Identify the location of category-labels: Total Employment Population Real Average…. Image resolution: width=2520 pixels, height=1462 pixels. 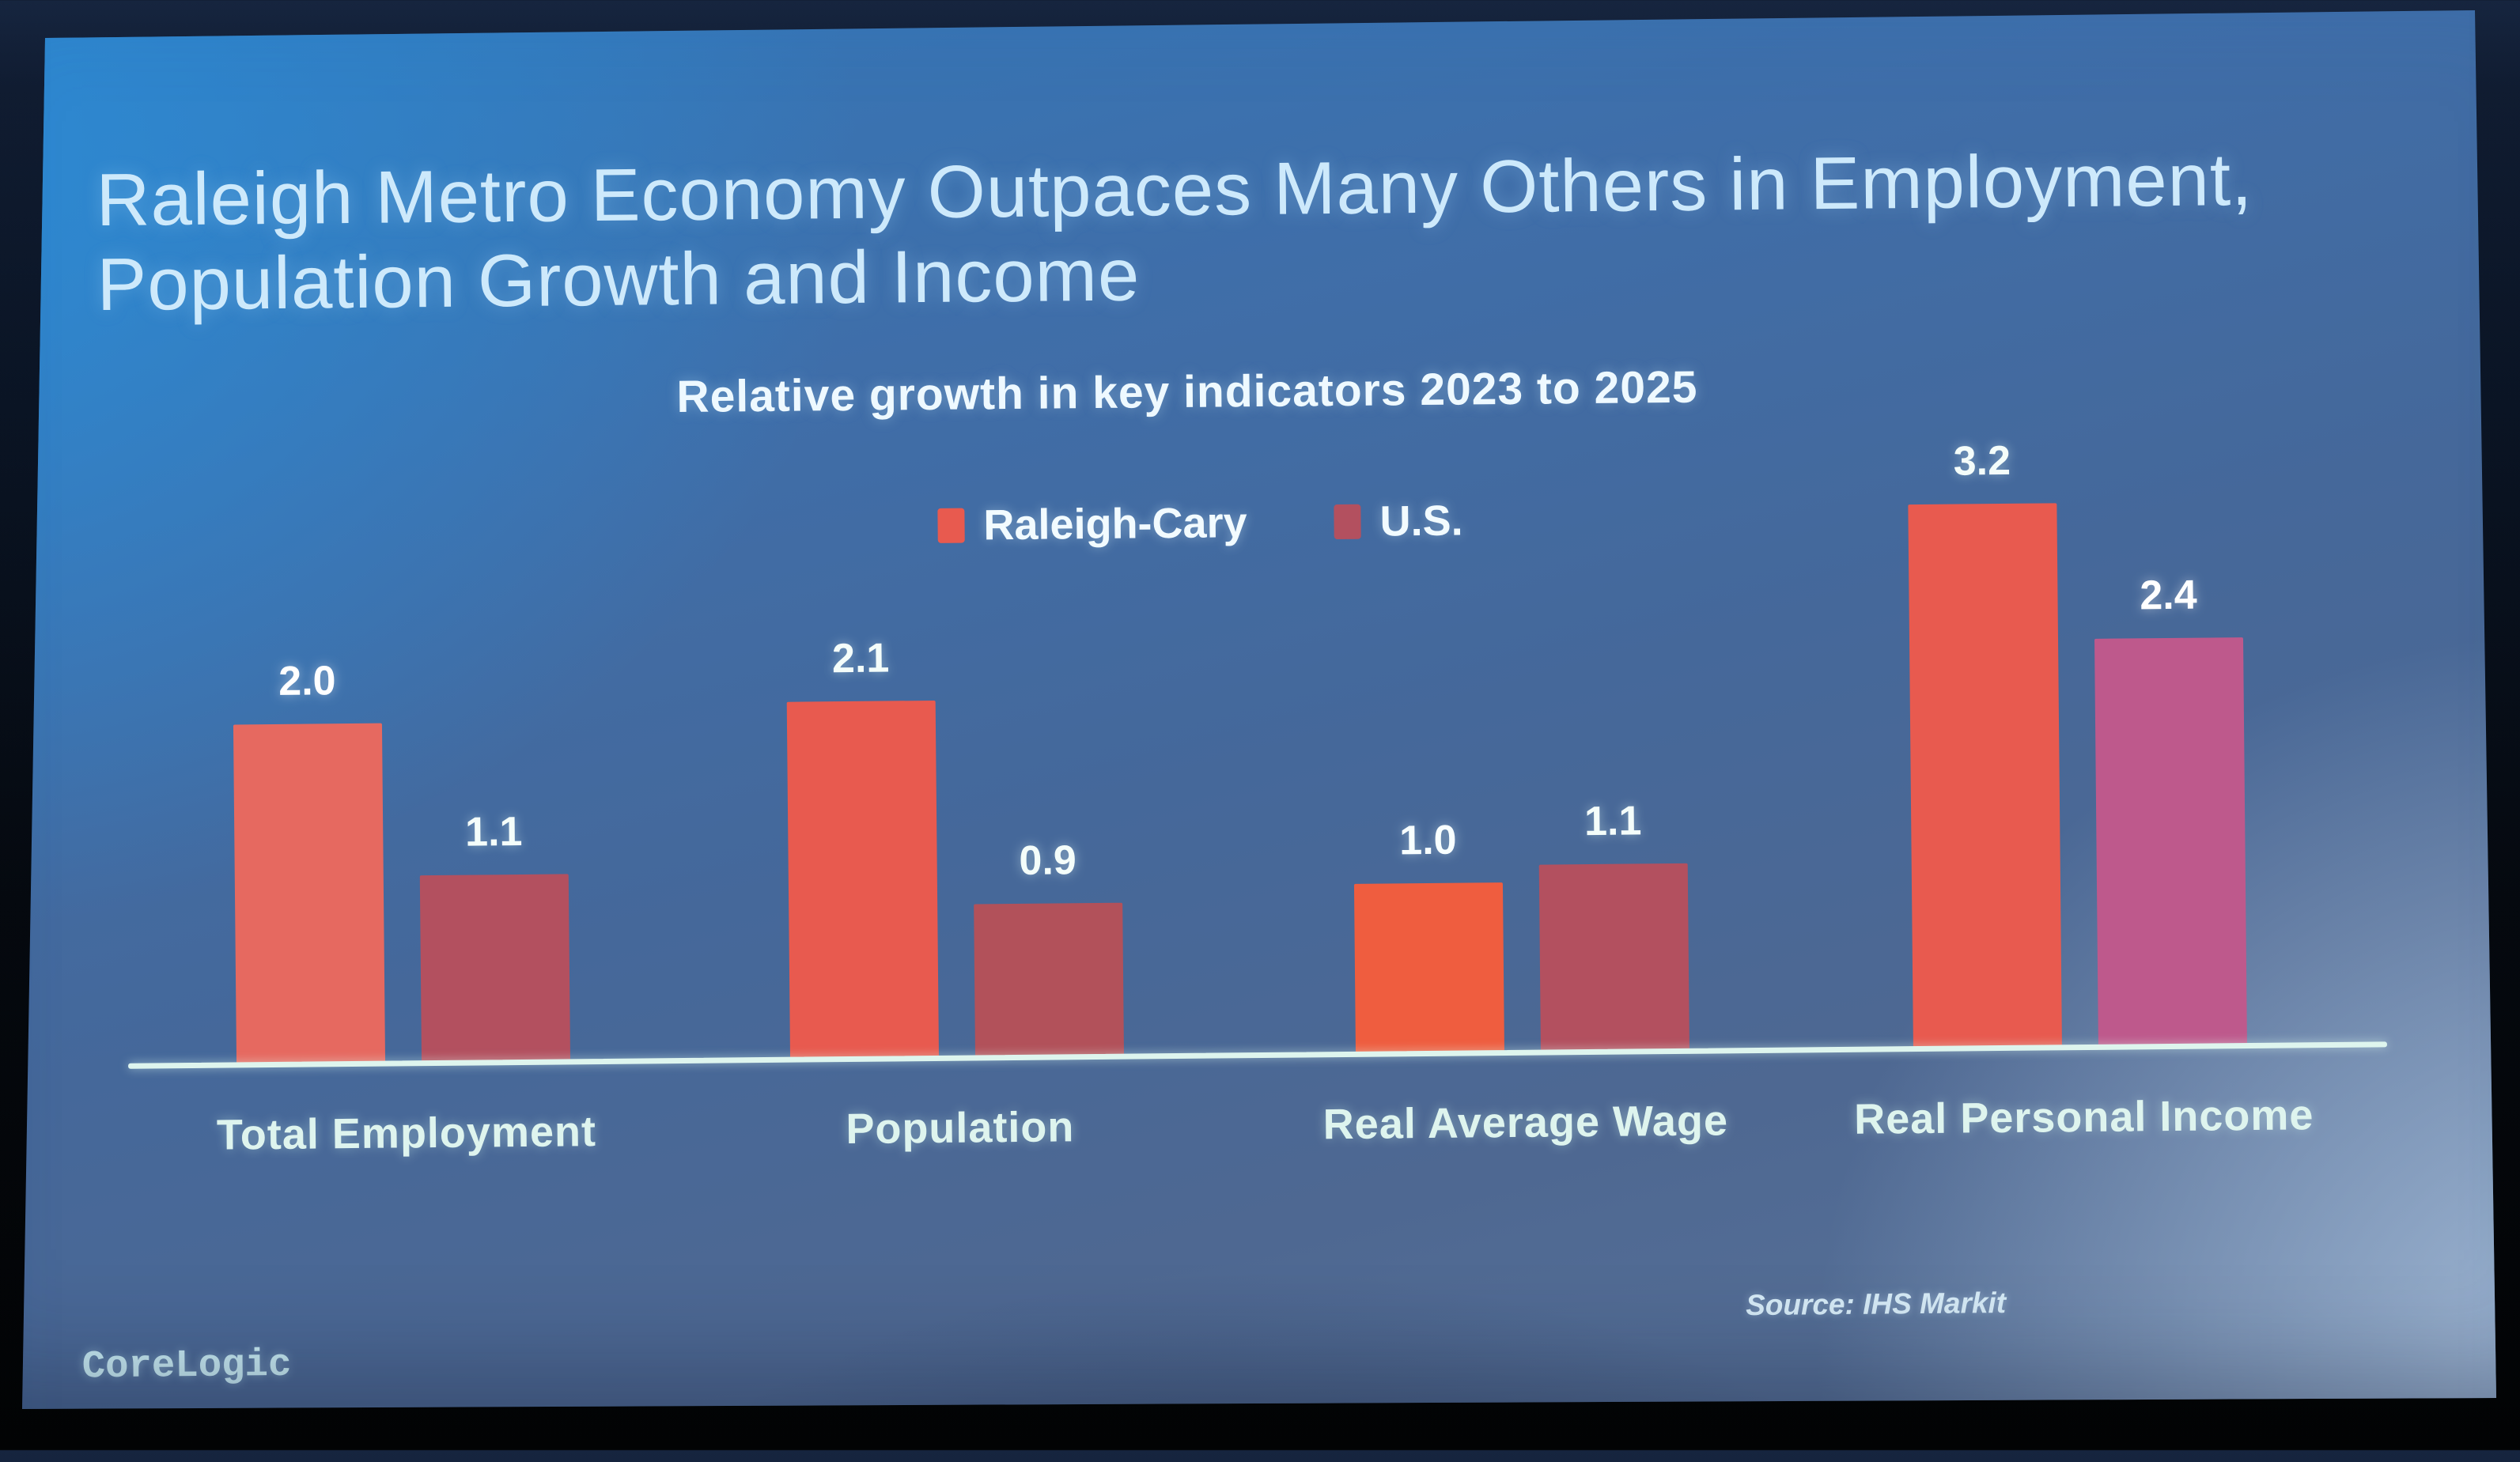
(1259, 1133).